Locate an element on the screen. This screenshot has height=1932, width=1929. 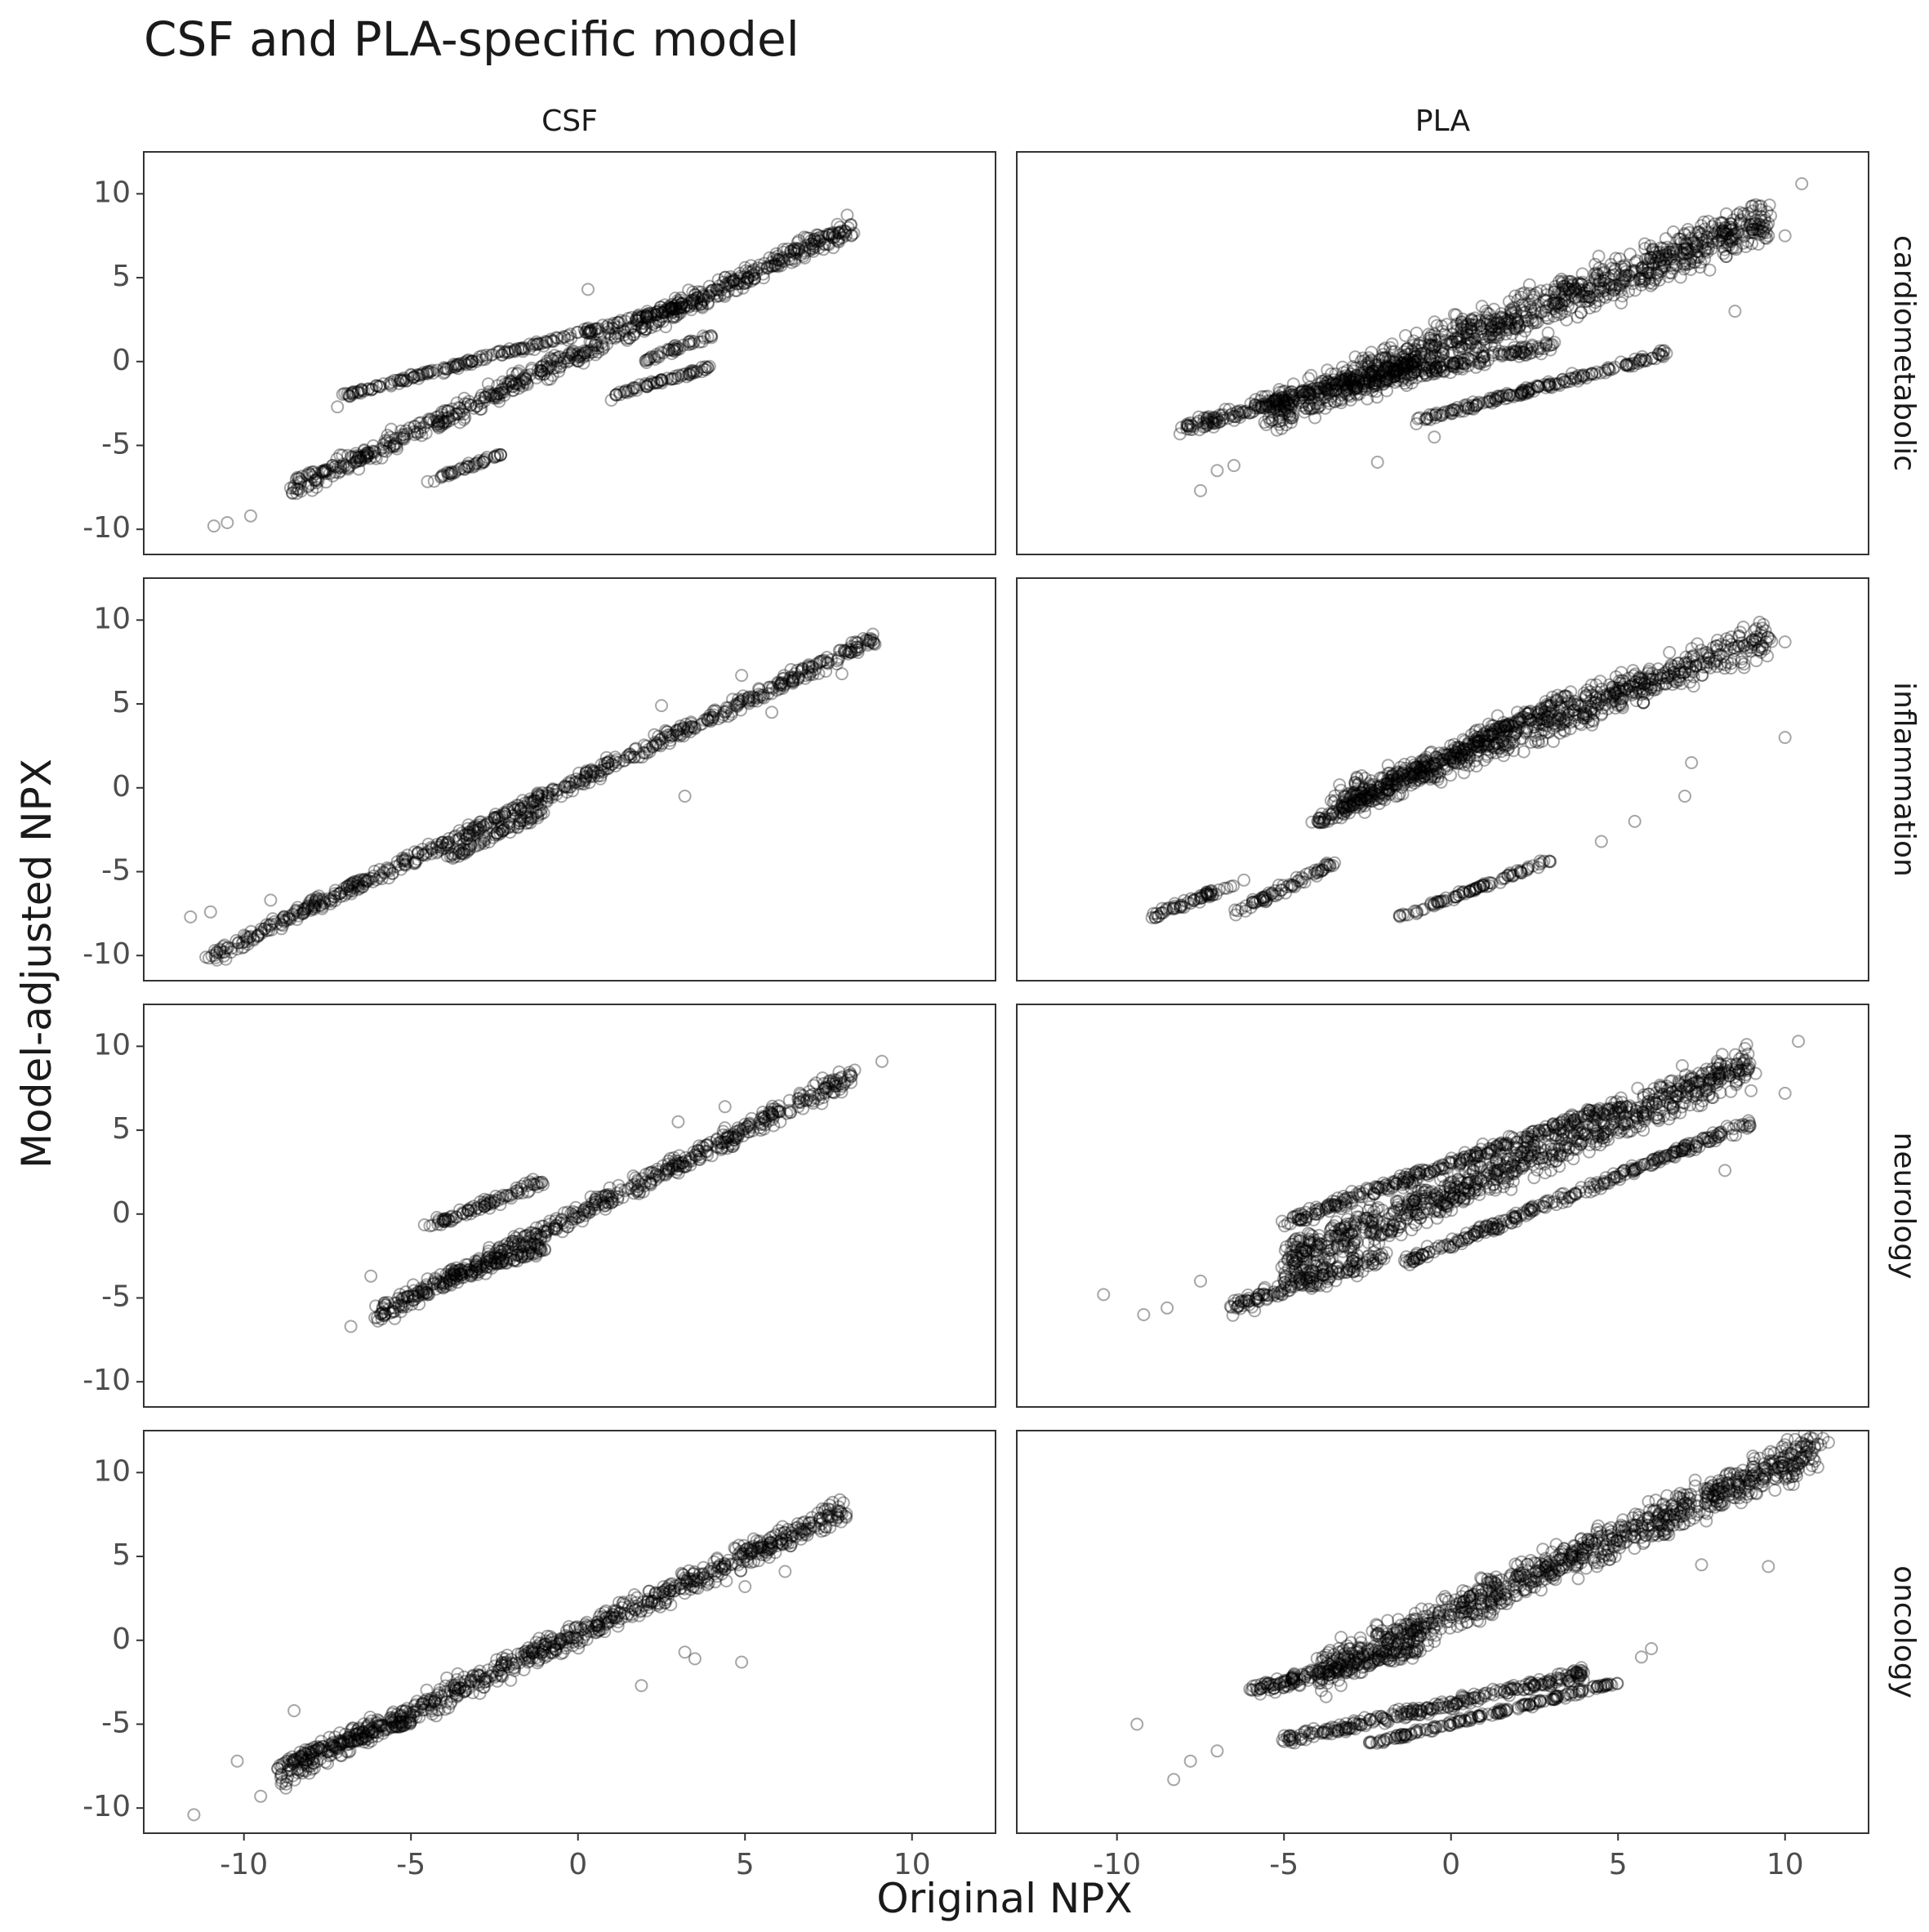
row-strip-label-oncology: oncology is located at coordinates (1904, 1632).